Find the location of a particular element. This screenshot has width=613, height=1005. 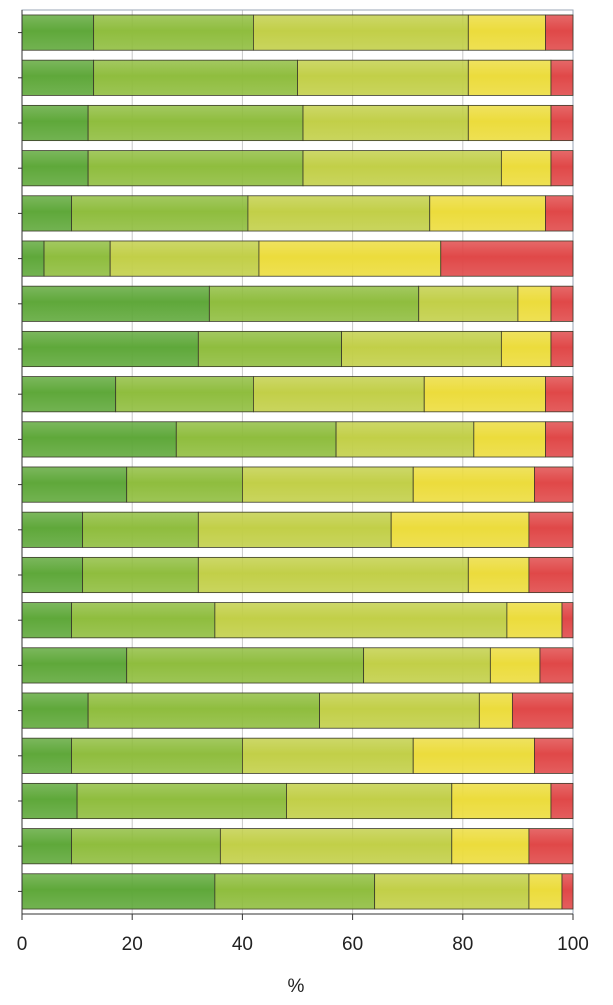

x-tick-label-100: 100 is located at coordinates (573, 944).